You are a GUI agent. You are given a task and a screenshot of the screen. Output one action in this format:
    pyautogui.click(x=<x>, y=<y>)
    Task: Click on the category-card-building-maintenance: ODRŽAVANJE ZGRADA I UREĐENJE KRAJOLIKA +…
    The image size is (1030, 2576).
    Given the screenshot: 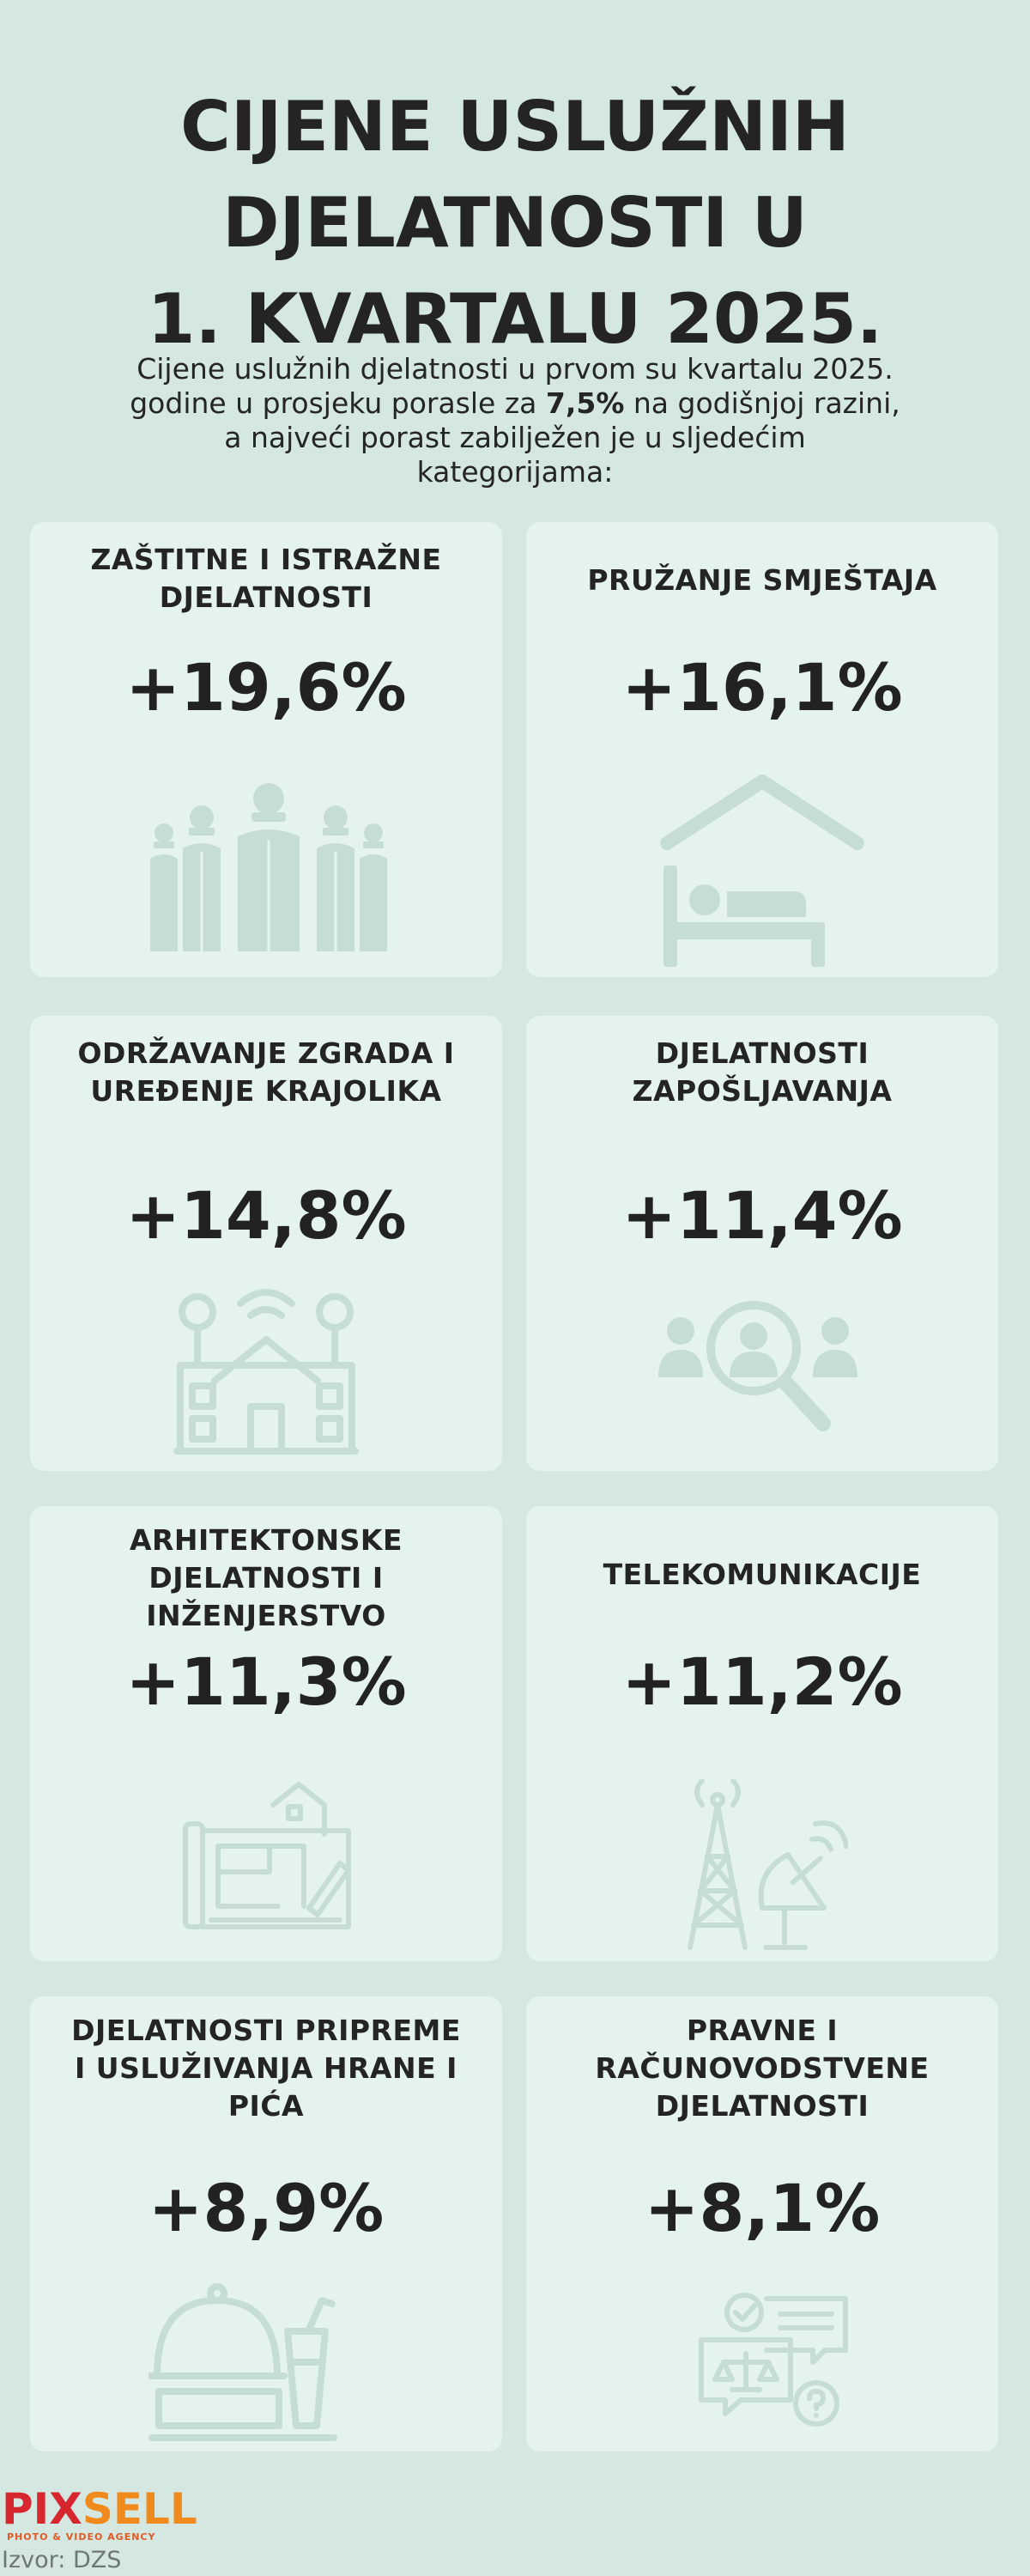 What is the action you would take?
    pyautogui.click(x=266, y=1243)
    